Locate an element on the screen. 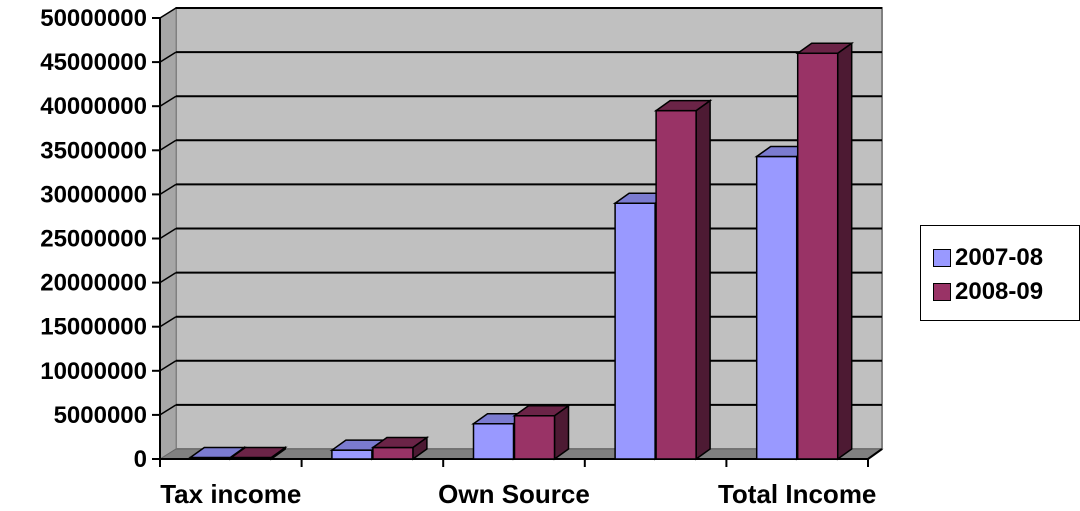  legend-item-series-1: 2007-08 is located at coordinates (988, 258).